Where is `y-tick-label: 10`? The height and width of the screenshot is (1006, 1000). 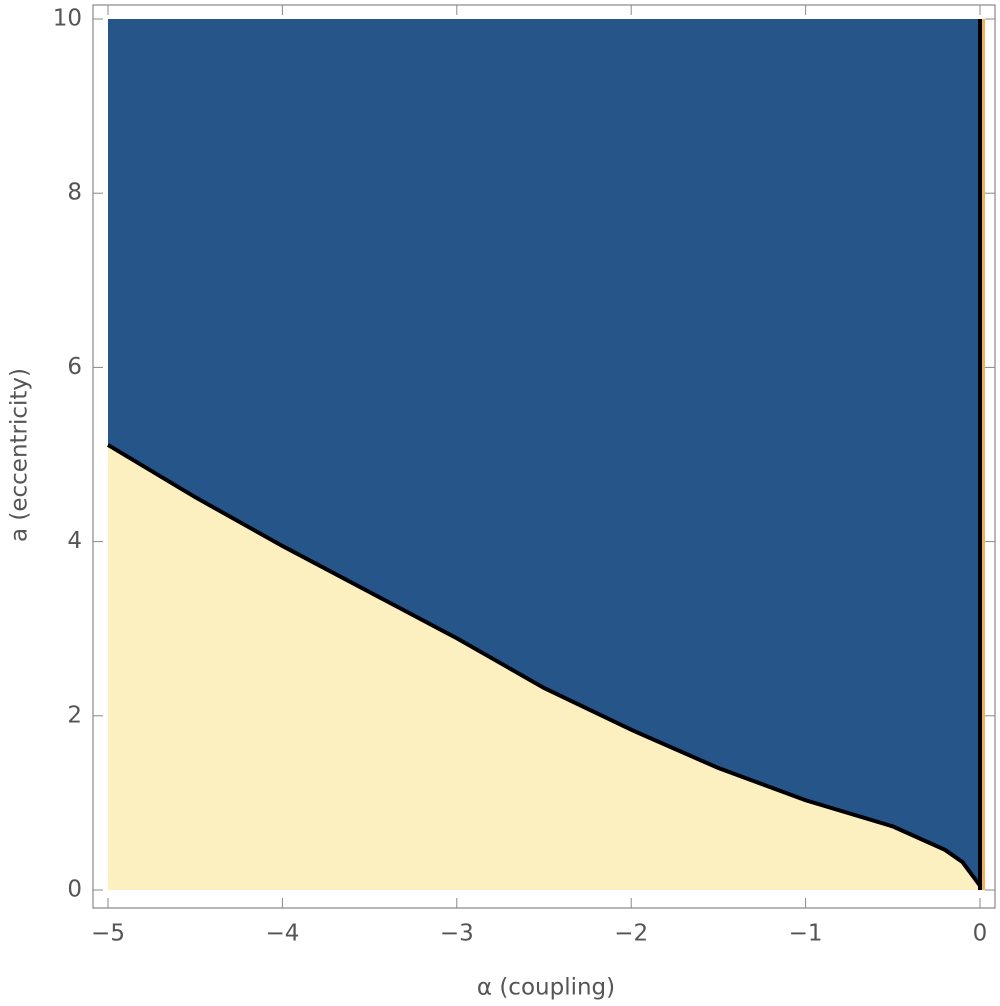
y-tick-label: 10 is located at coordinates (67, 19).